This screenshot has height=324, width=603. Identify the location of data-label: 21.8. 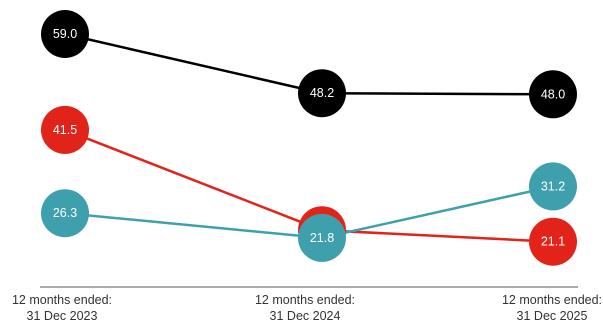
(322, 238).